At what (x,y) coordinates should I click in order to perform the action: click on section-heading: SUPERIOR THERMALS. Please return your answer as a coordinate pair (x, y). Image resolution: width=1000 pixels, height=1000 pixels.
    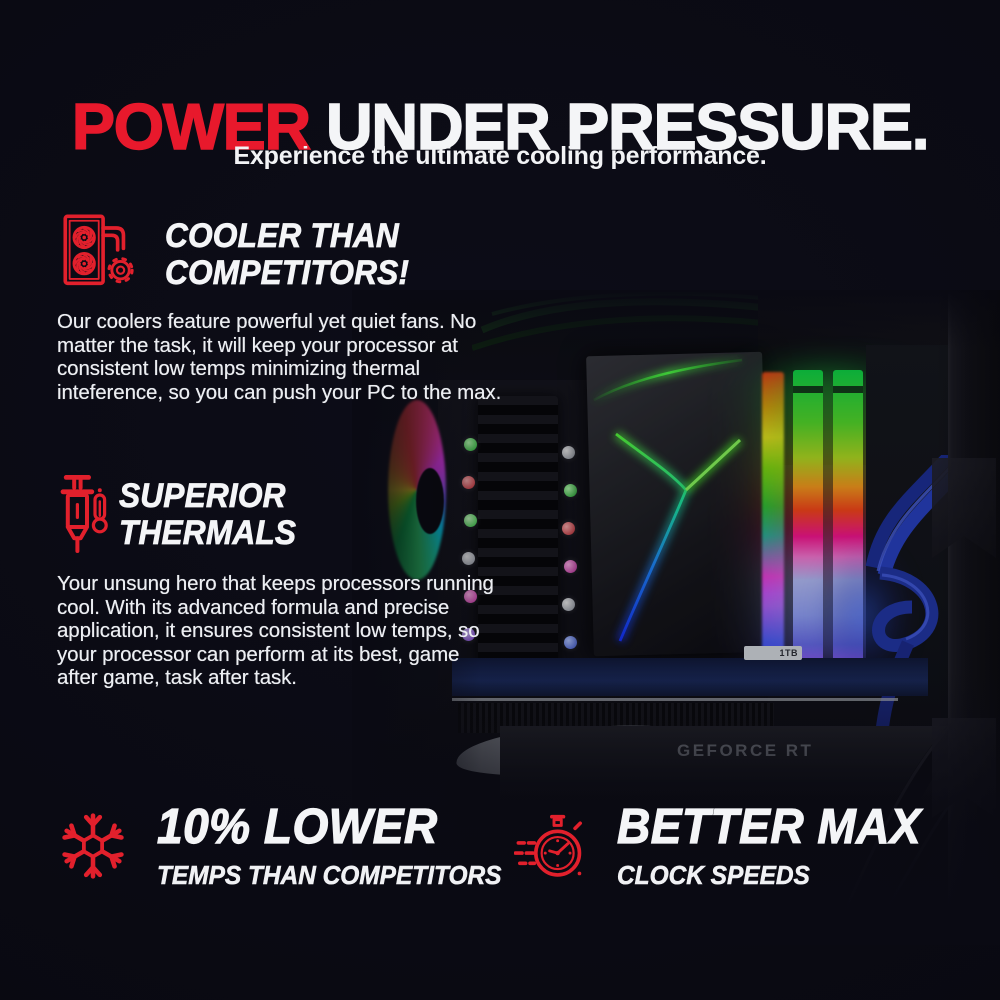
    Looking at the image, I should click on (208, 514).